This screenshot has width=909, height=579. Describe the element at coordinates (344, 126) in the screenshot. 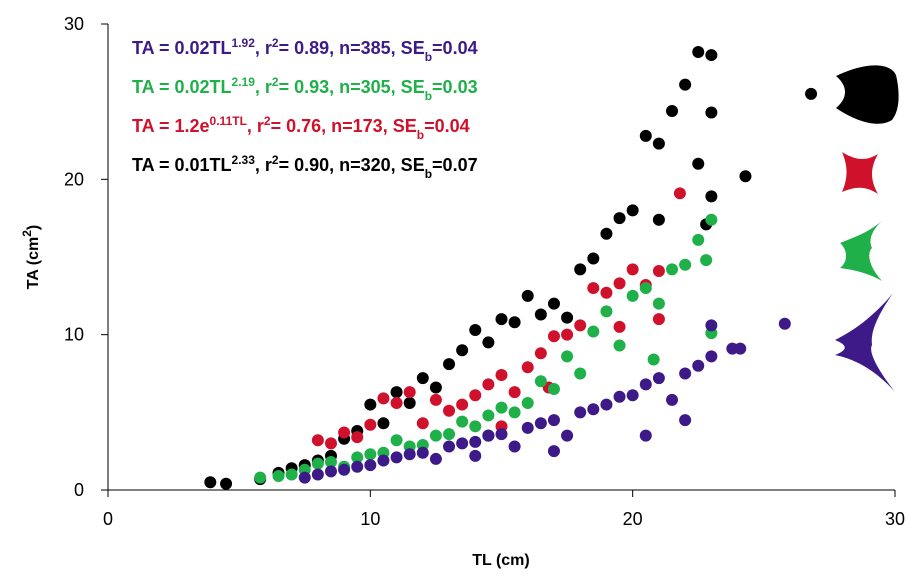

I see `text-part: = 0.76, n=173, SE` at that location.